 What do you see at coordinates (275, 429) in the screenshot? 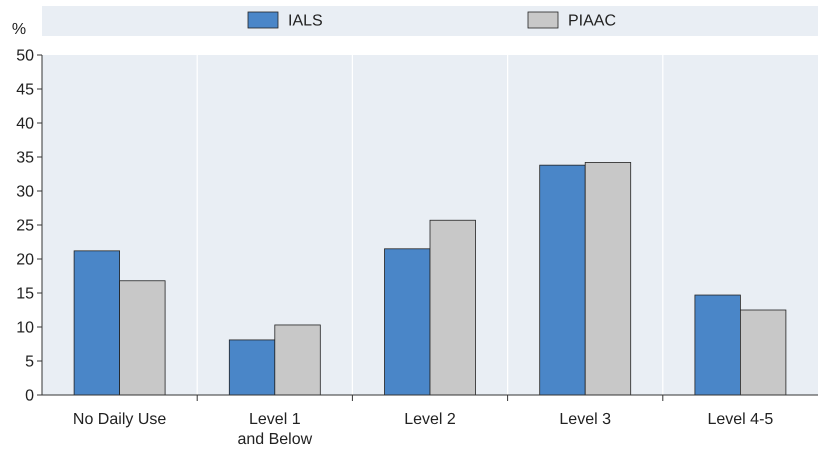
I see `x-tick-label: Level 1 and Below` at bounding box center [275, 429].